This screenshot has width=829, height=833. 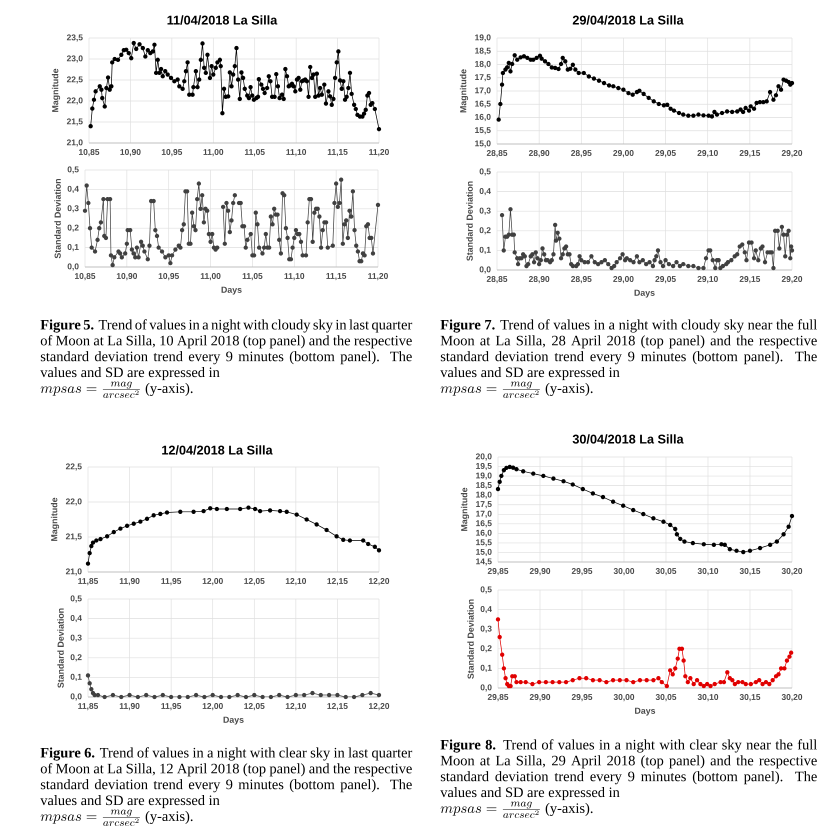 What do you see at coordinates (74, 59) in the screenshot?
I see `y-tick-label: 23,0` at bounding box center [74, 59].